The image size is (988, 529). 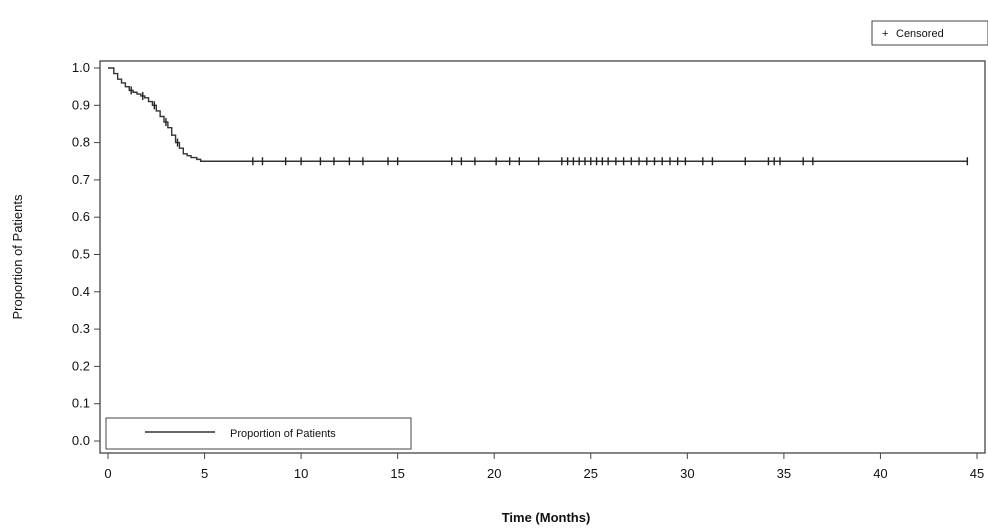 What do you see at coordinates (81, 67) in the screenshot?
I see `y-tick-label: 1.0` at bounding box center [81, 67].